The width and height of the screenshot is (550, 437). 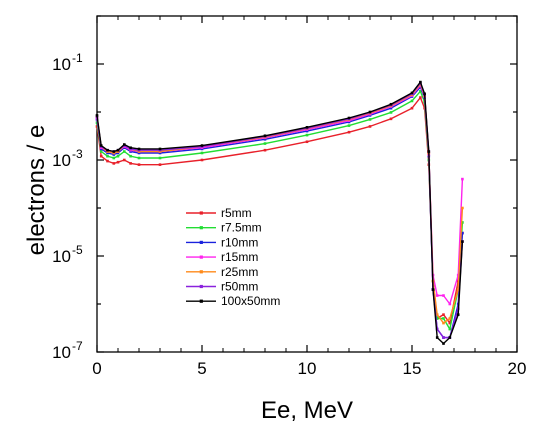 What do you see at coordinates (517, 368) in the screenshot?
I see `x-tick-label: 20` at bounding box center [517, 368].